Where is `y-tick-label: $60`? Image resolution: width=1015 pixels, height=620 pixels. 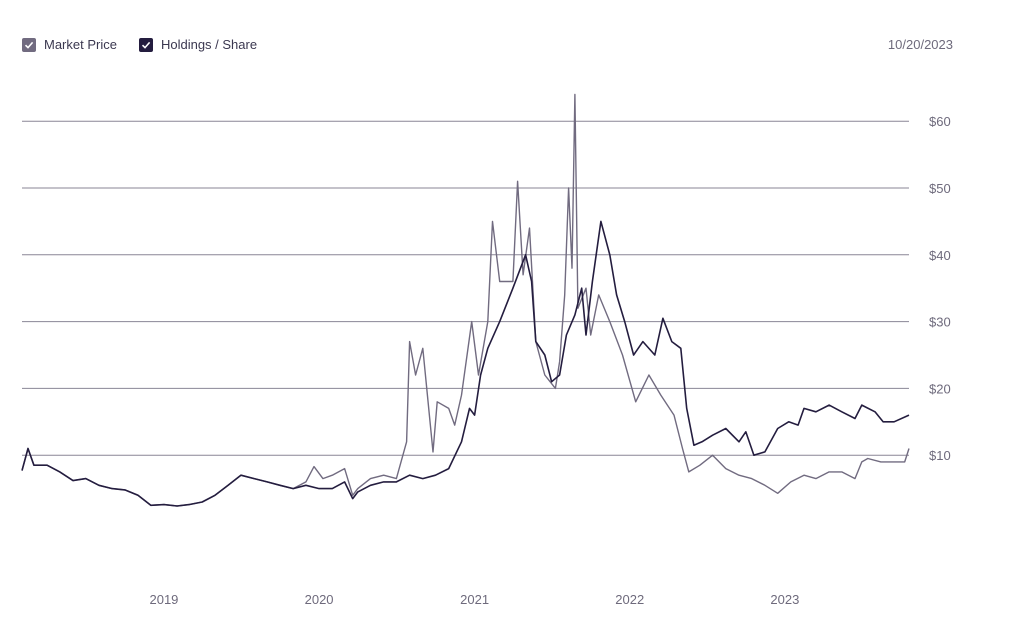
y-tick-label: $60 is located at coordinates (940, 121).